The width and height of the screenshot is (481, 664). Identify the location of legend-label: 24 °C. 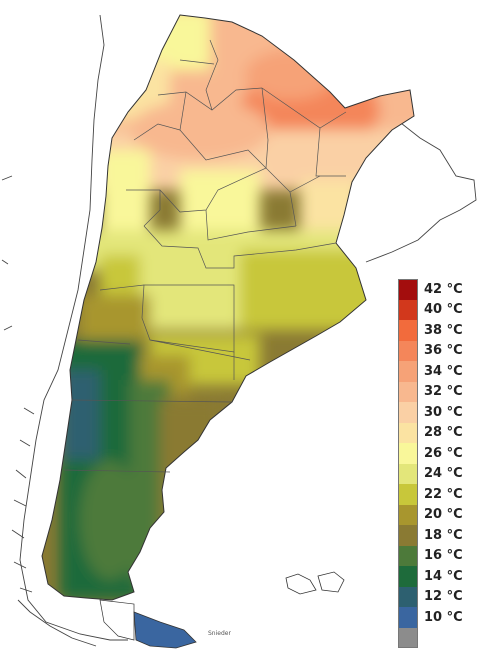
(443, 474).